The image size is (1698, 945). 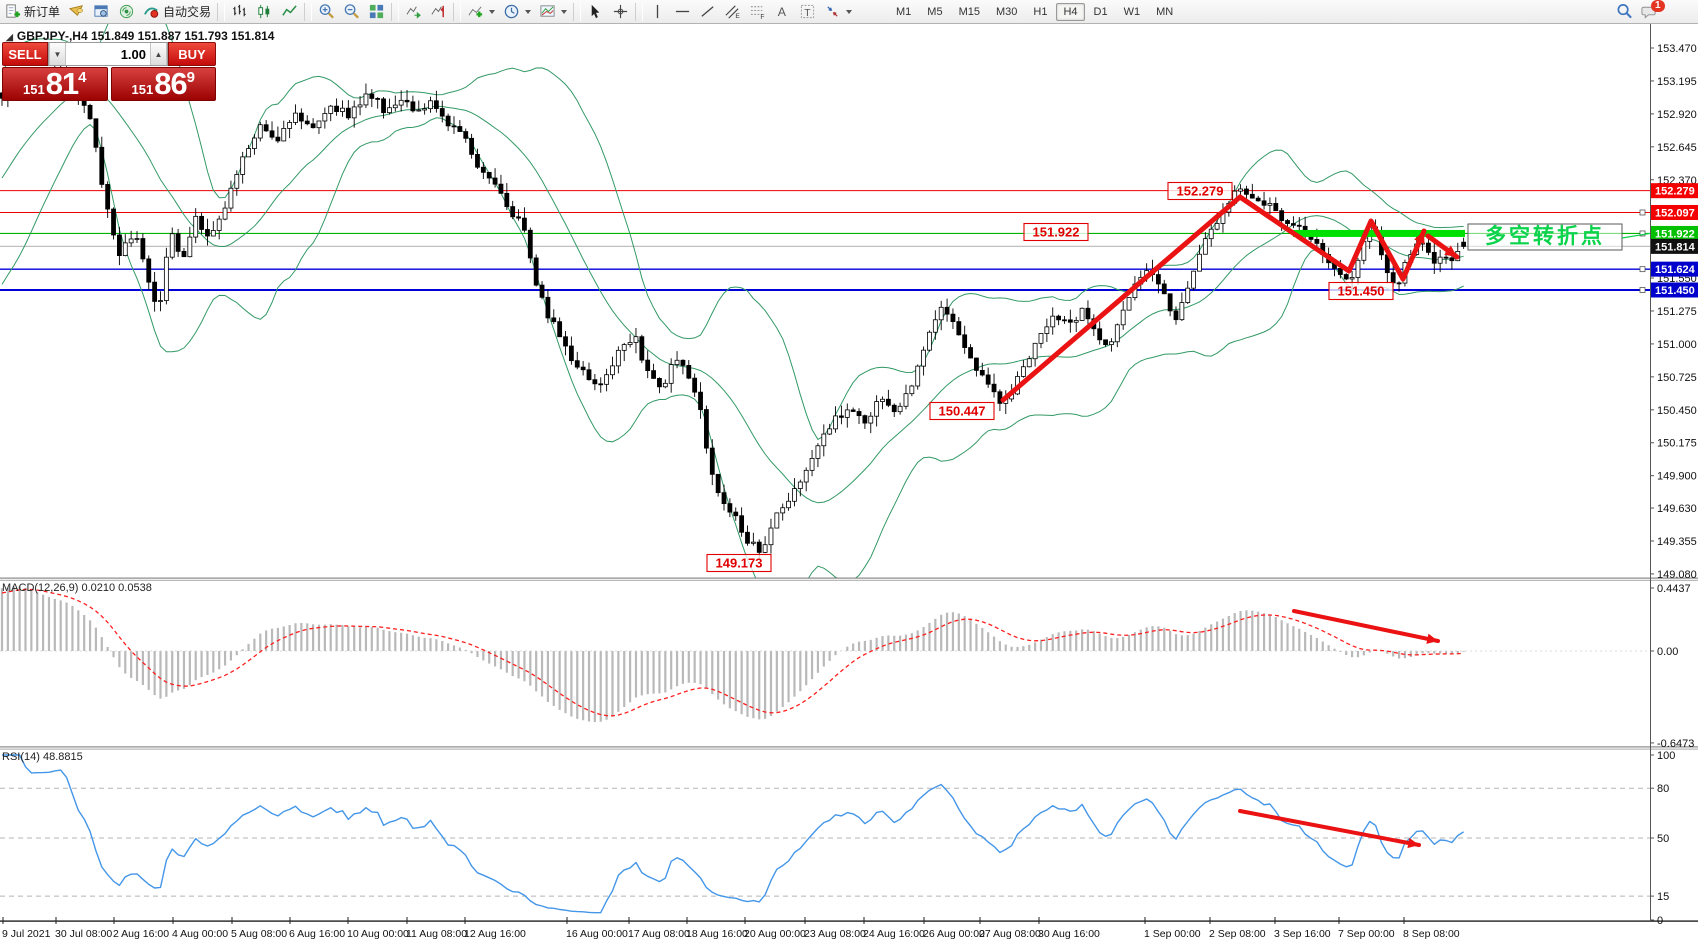 What do you see at coordinates (1132, 11) in the screenshot?
I see `timeframe-W1: W1` at bounding box center [1132, 11].